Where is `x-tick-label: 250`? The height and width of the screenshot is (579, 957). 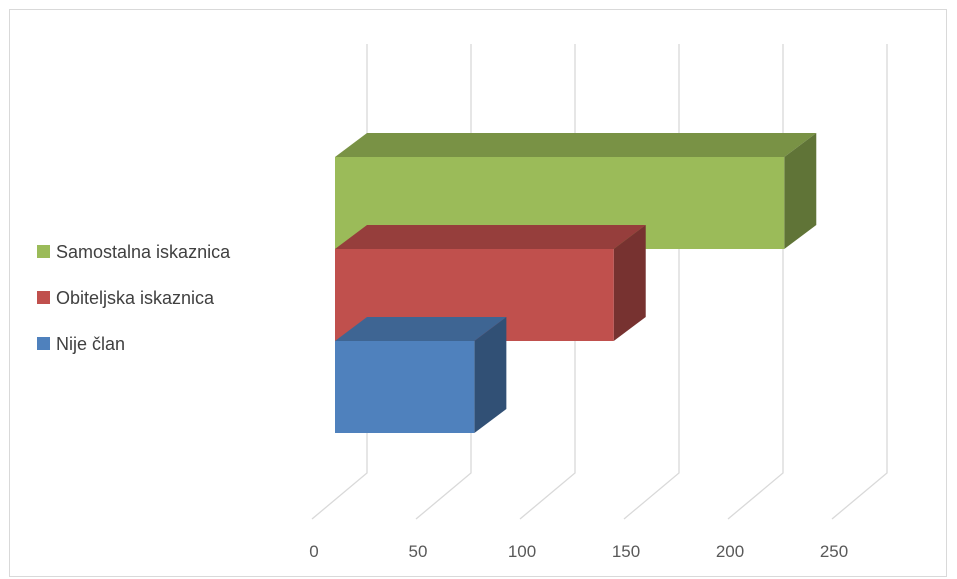
x-tick-label: 250 is located at coordinates (834, 551).